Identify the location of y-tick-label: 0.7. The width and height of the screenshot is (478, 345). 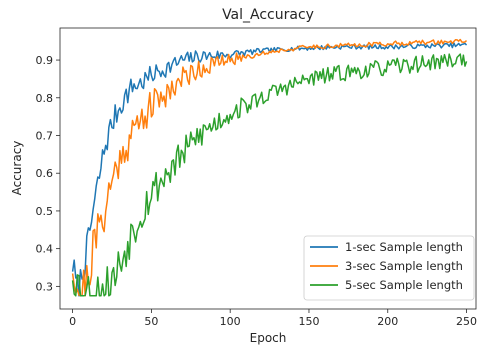
(45, 135).